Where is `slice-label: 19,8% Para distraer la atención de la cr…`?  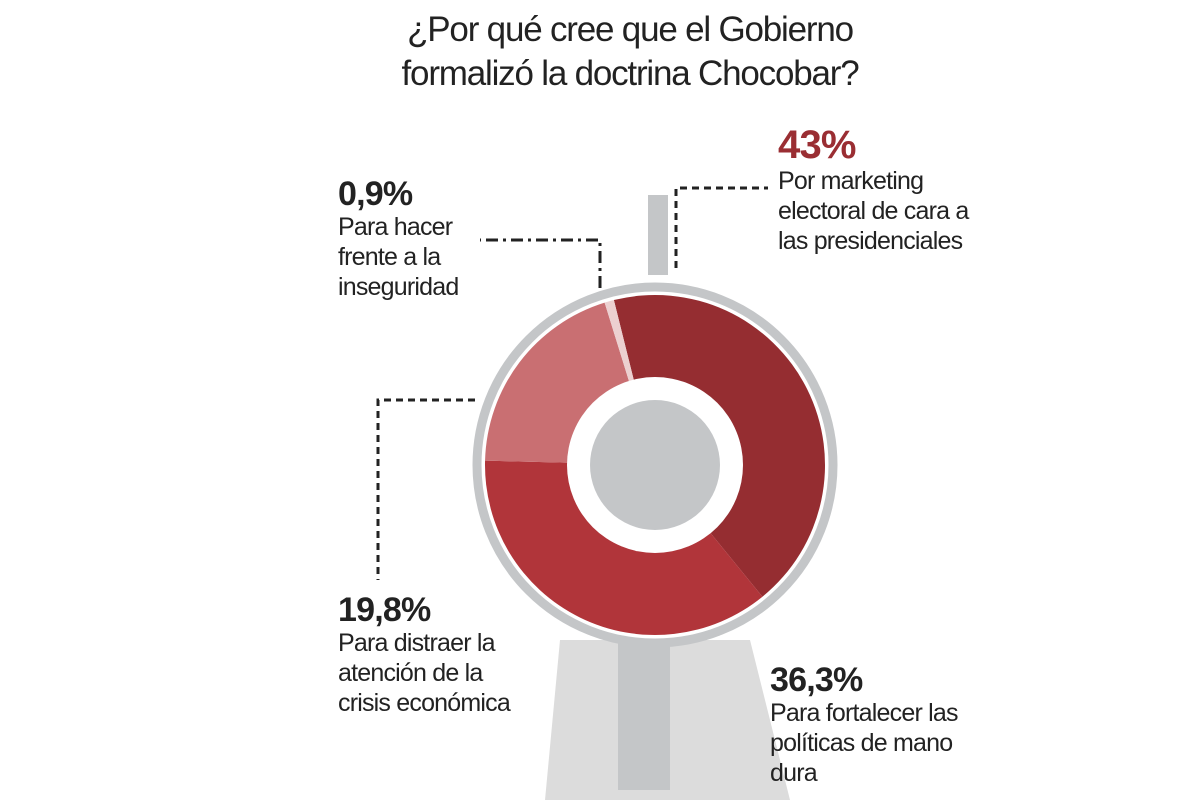 slice-label: 19,8% Para distraer la atención de la cr… is located at coordinates (438, 655).